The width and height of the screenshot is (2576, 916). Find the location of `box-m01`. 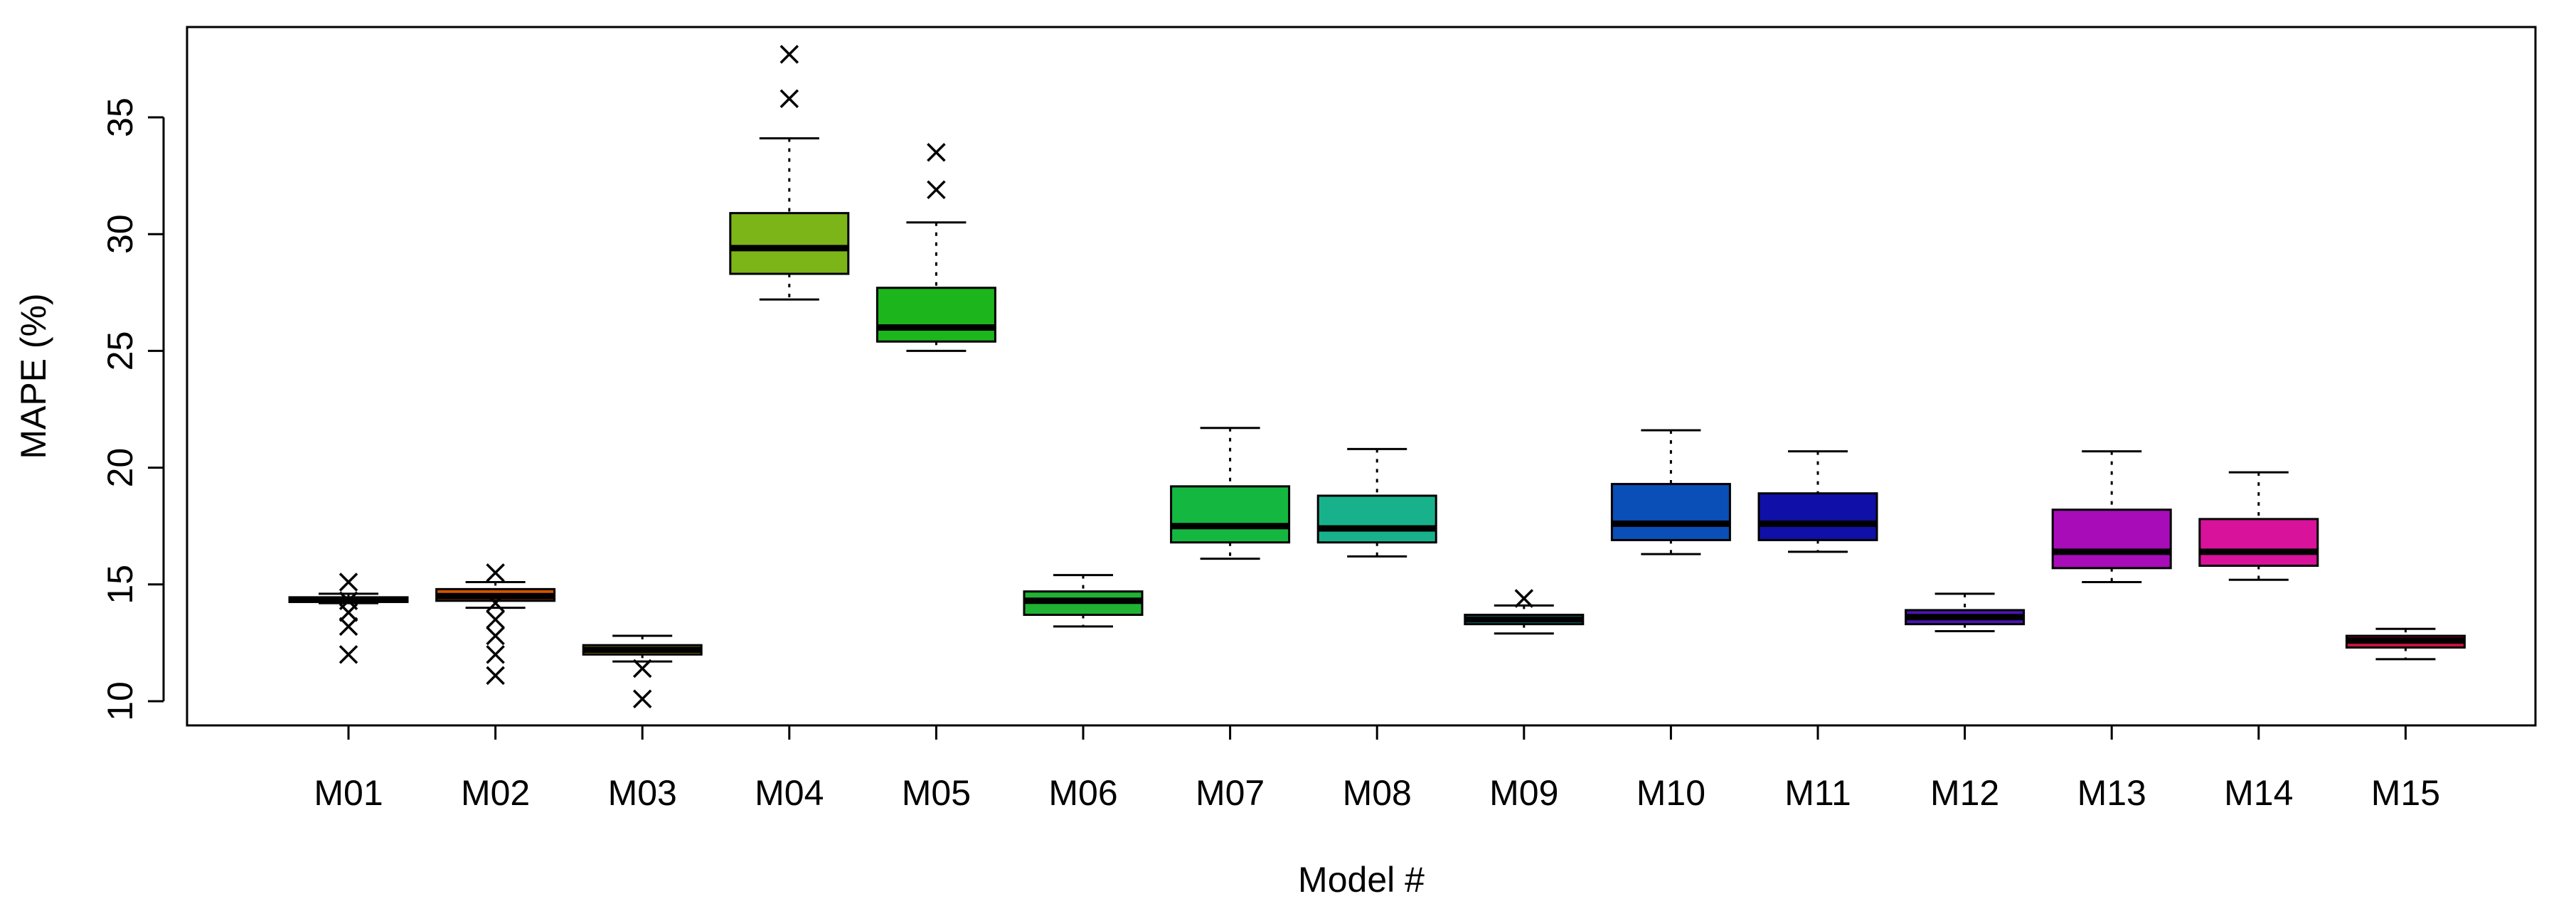

box-m01 is located at coordinates (348, 618).